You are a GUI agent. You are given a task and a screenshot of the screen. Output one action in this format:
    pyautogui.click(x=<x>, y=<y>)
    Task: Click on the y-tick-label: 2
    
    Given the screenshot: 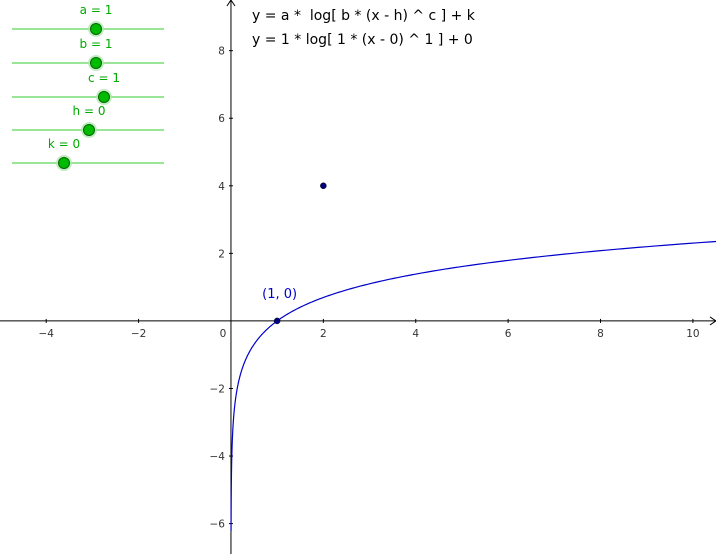 What is the action you would take?
    pyautogui.click(x=221, y=254)
    